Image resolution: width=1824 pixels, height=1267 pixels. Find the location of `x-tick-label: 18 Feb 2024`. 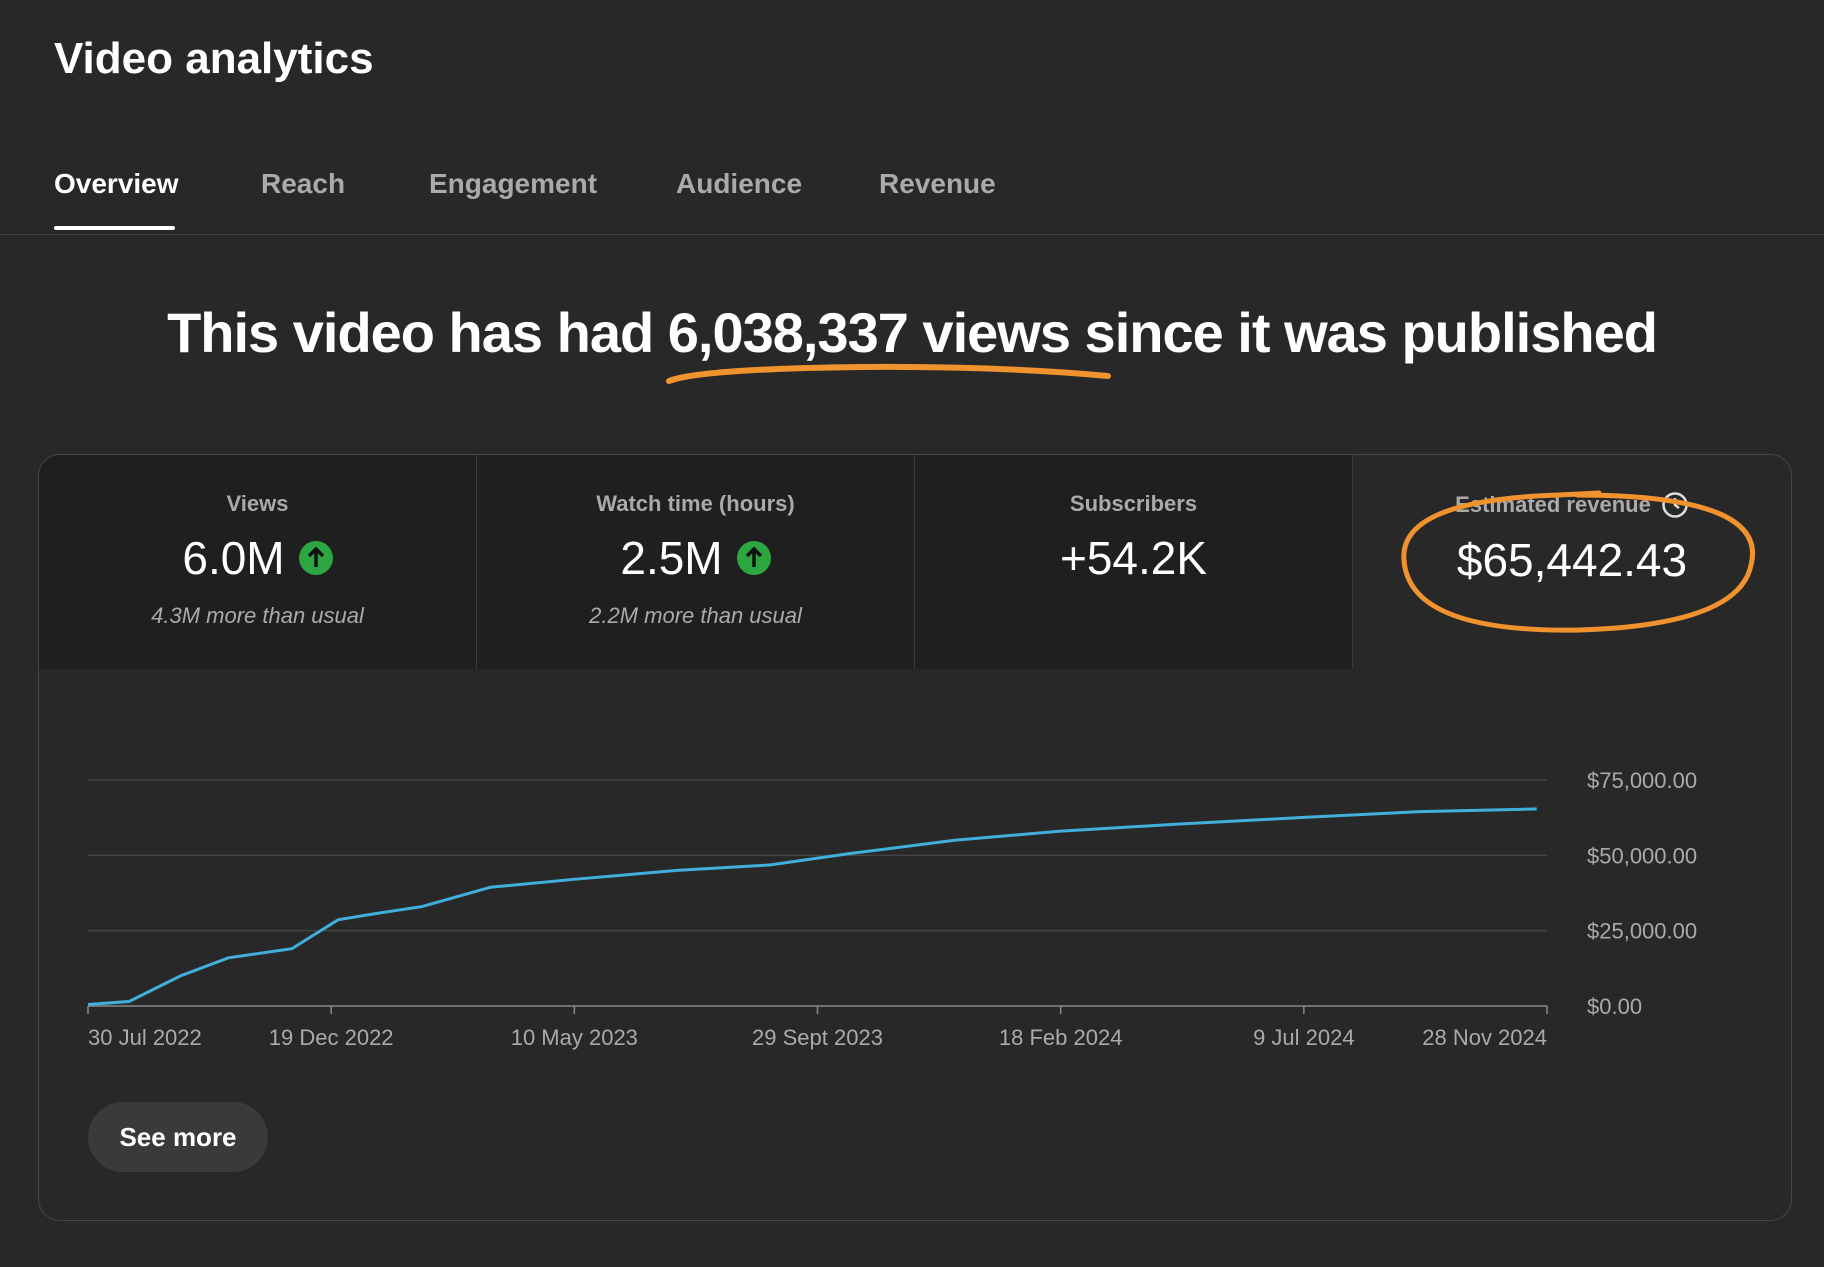

x-tick-label: 18 Feb 2024 is located at coordinates (1061, 1037).